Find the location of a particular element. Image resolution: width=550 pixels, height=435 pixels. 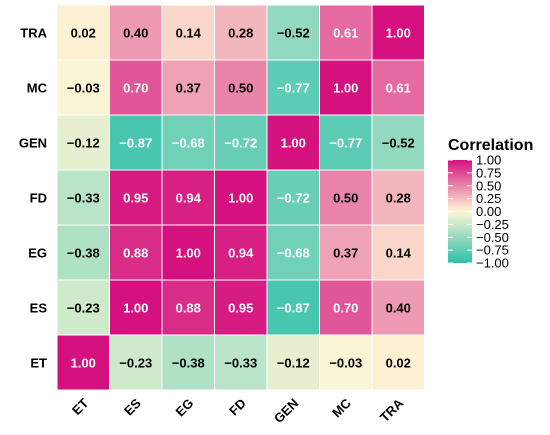

legend-tick-label: 1.00 is located at coordinates (488, 160).